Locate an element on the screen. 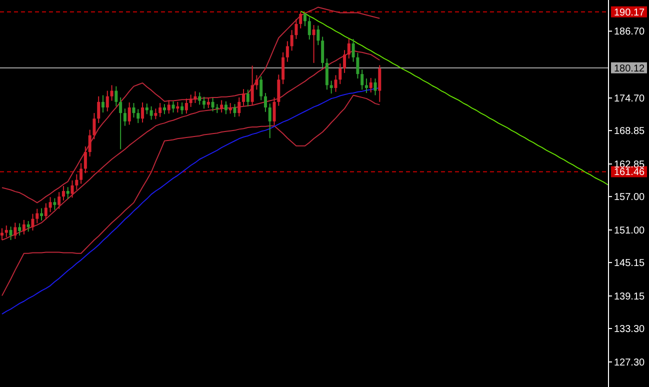  y-tick-label: 168.85 is located at coordinates (630, 132).